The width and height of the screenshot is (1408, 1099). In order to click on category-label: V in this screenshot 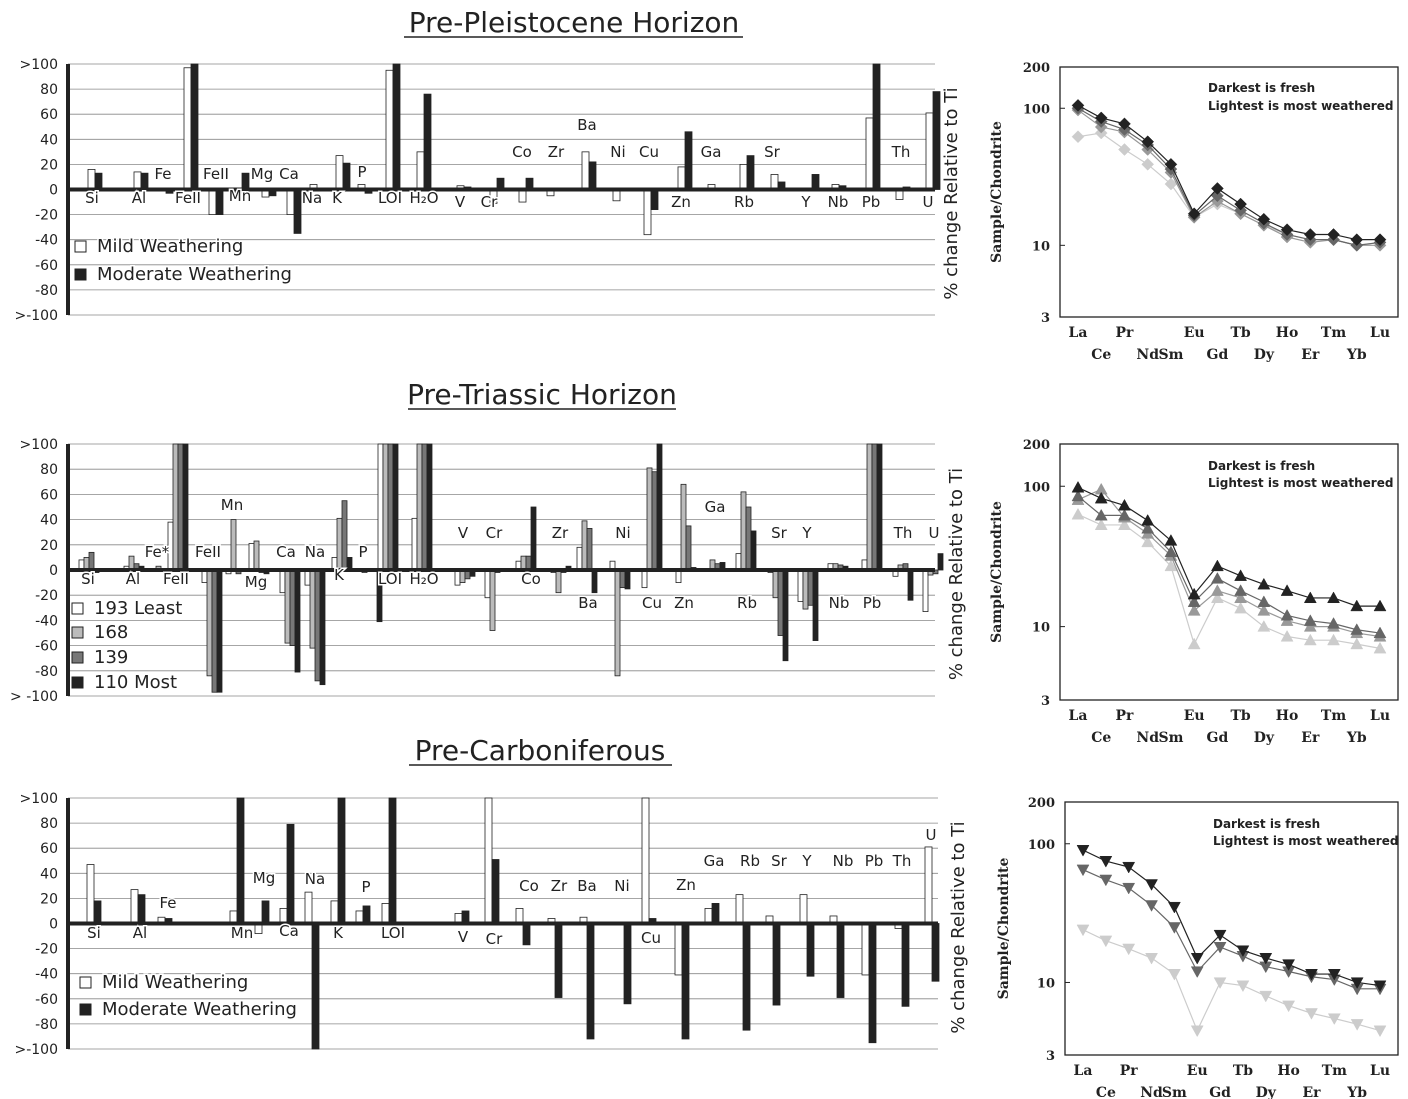, I will do `click(463, 533)`.